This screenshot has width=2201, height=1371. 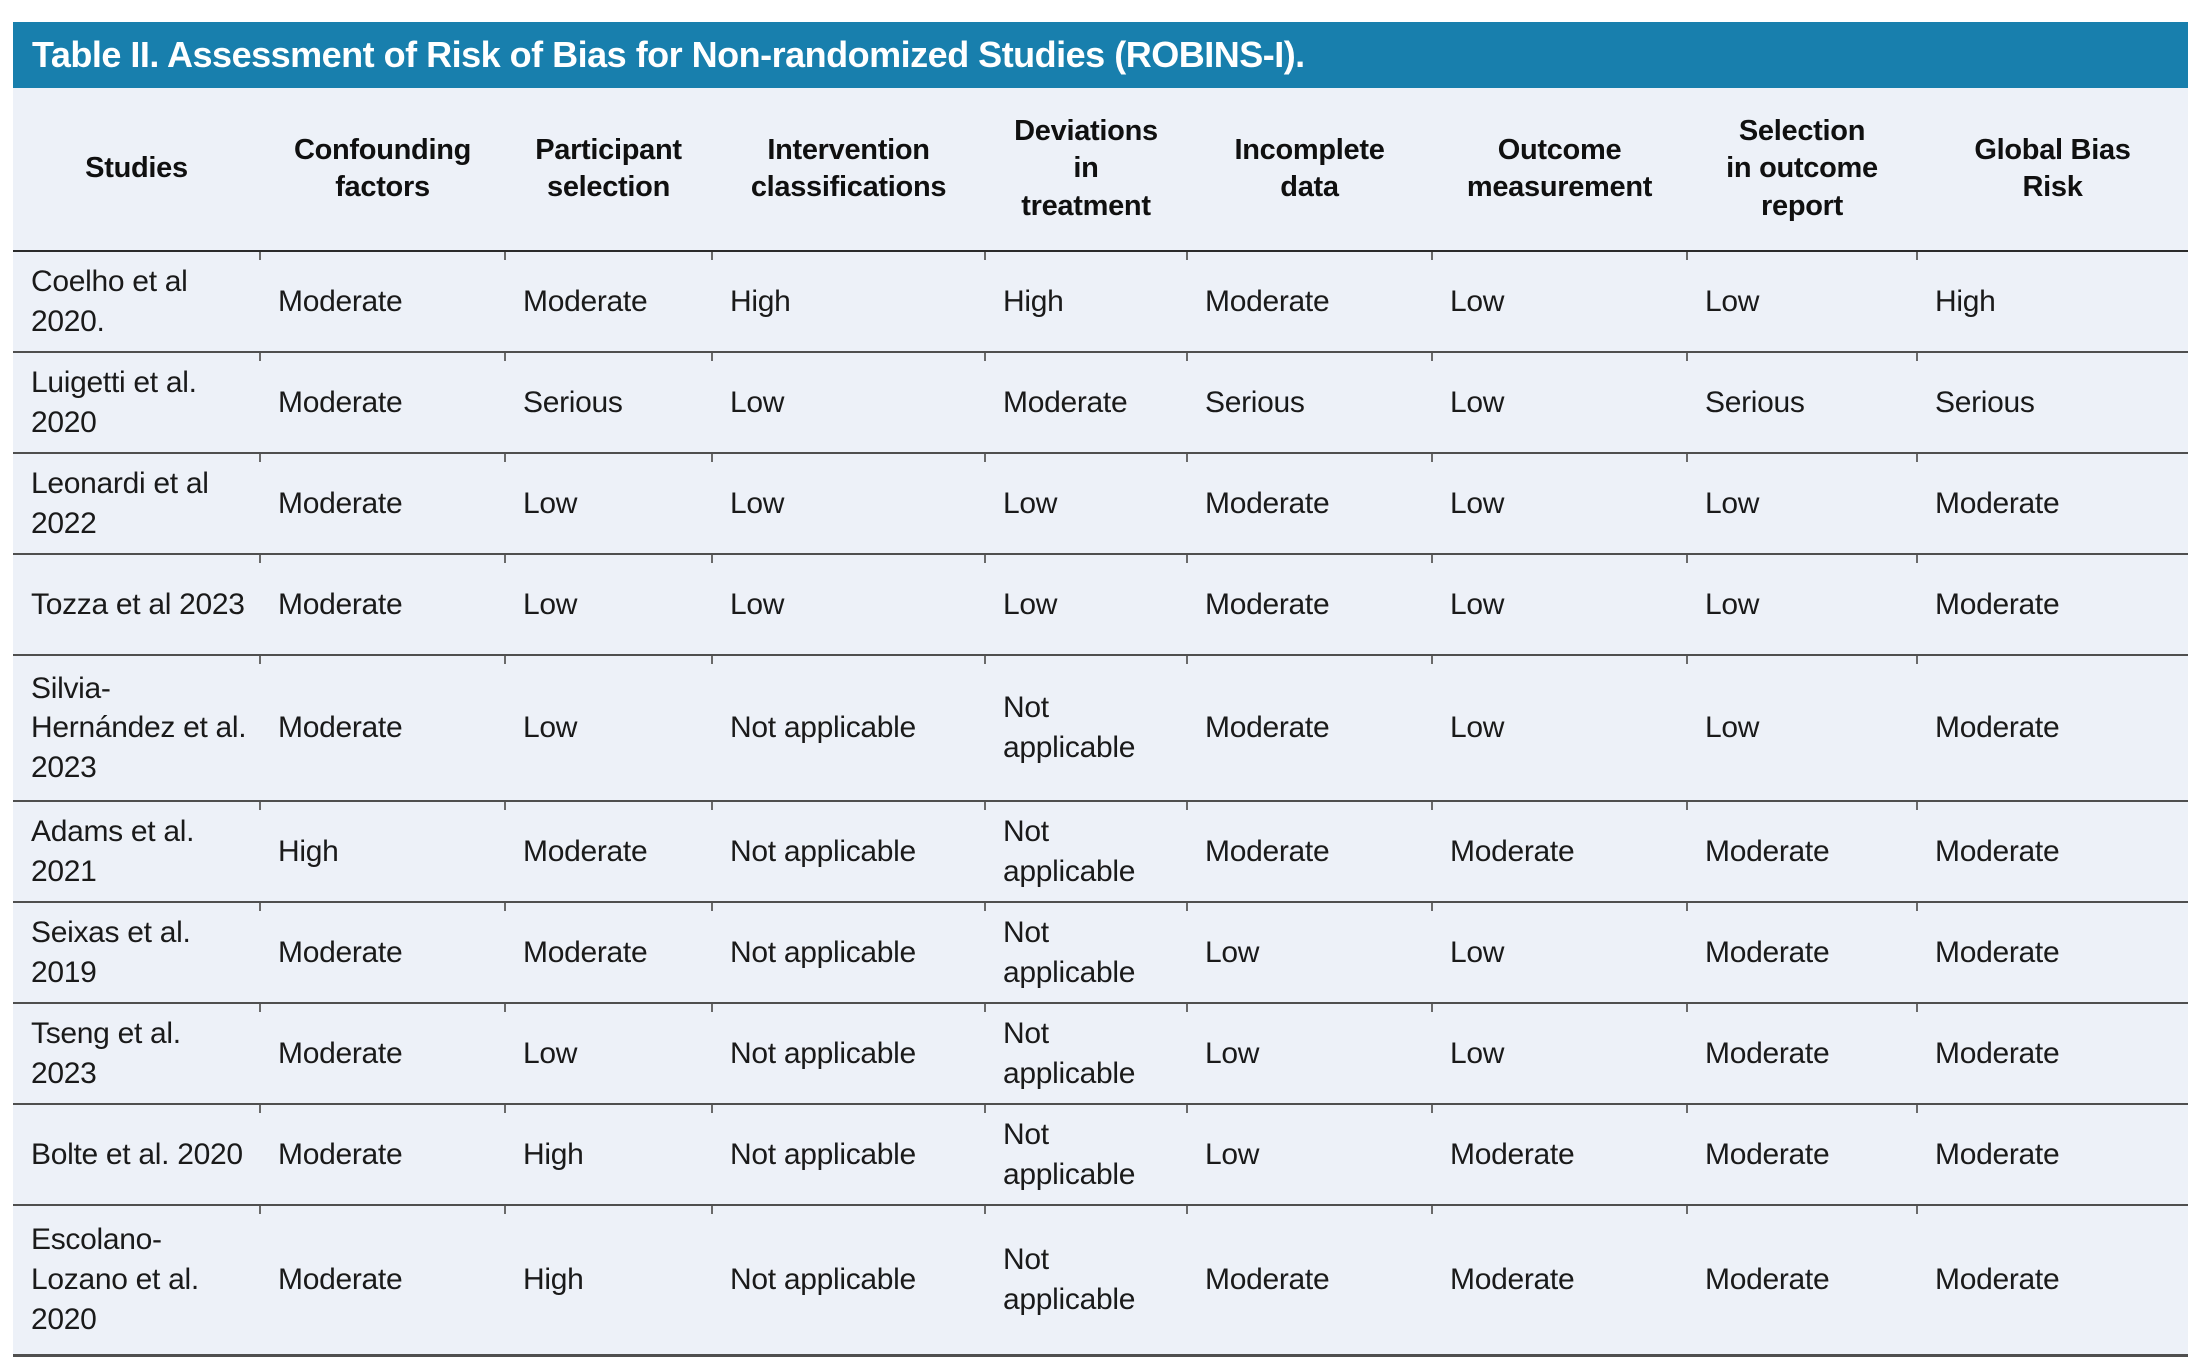 I want to click on study-name-cell: Bolte et al. 2020, so click(x=136, y=1155).